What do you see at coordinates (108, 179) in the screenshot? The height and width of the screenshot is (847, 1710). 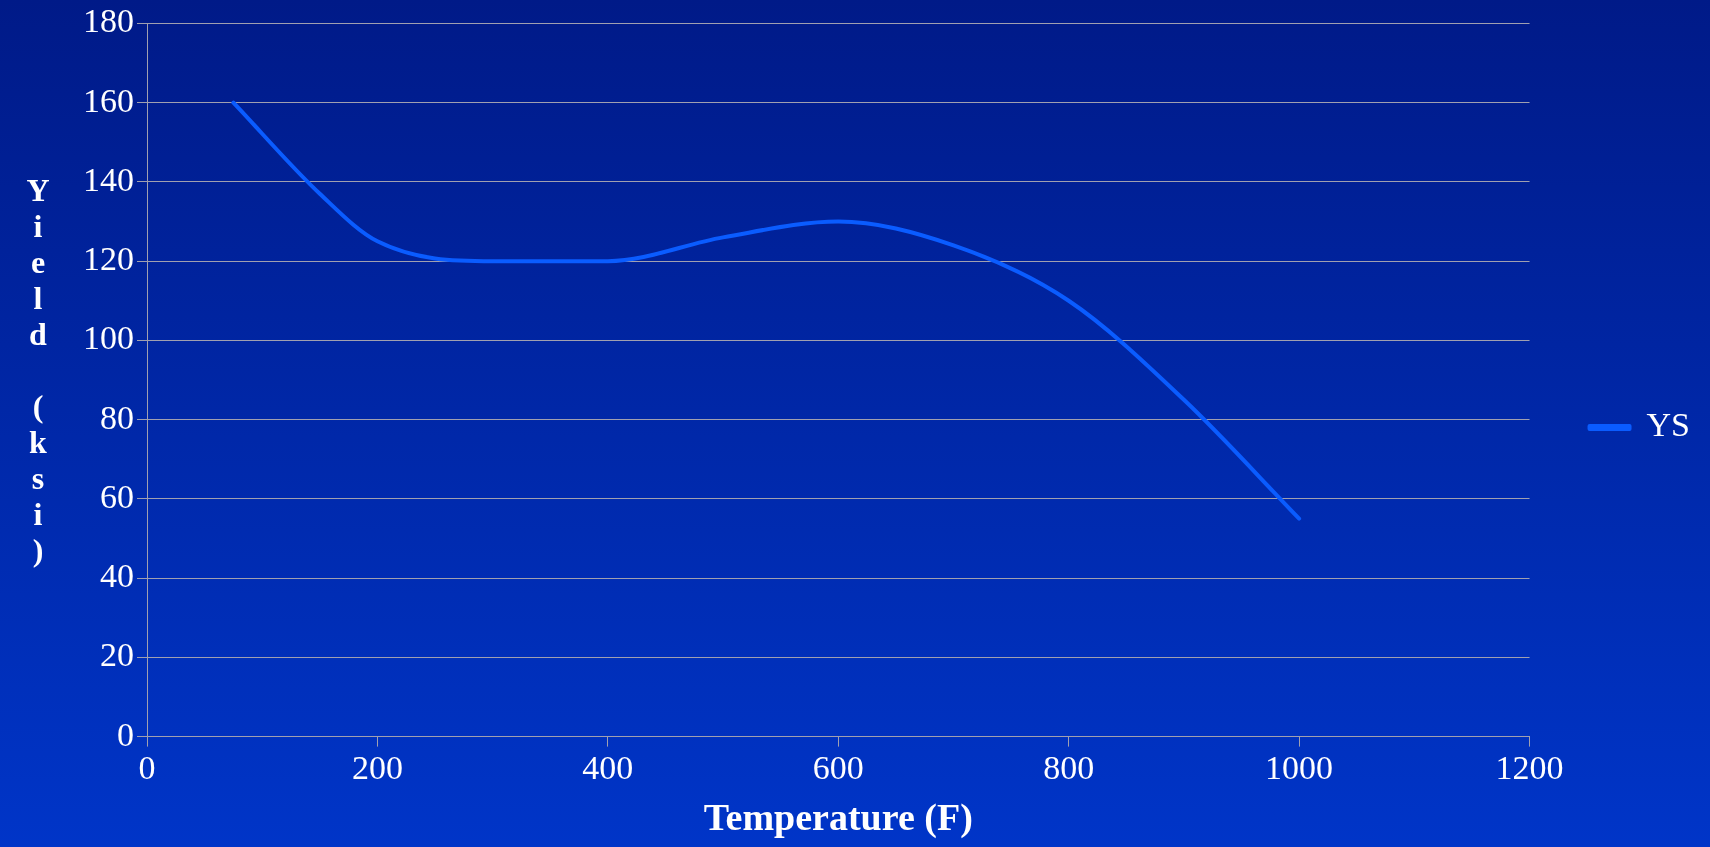 I see `y-tick-label: 140` at bounding box center [108, 179].